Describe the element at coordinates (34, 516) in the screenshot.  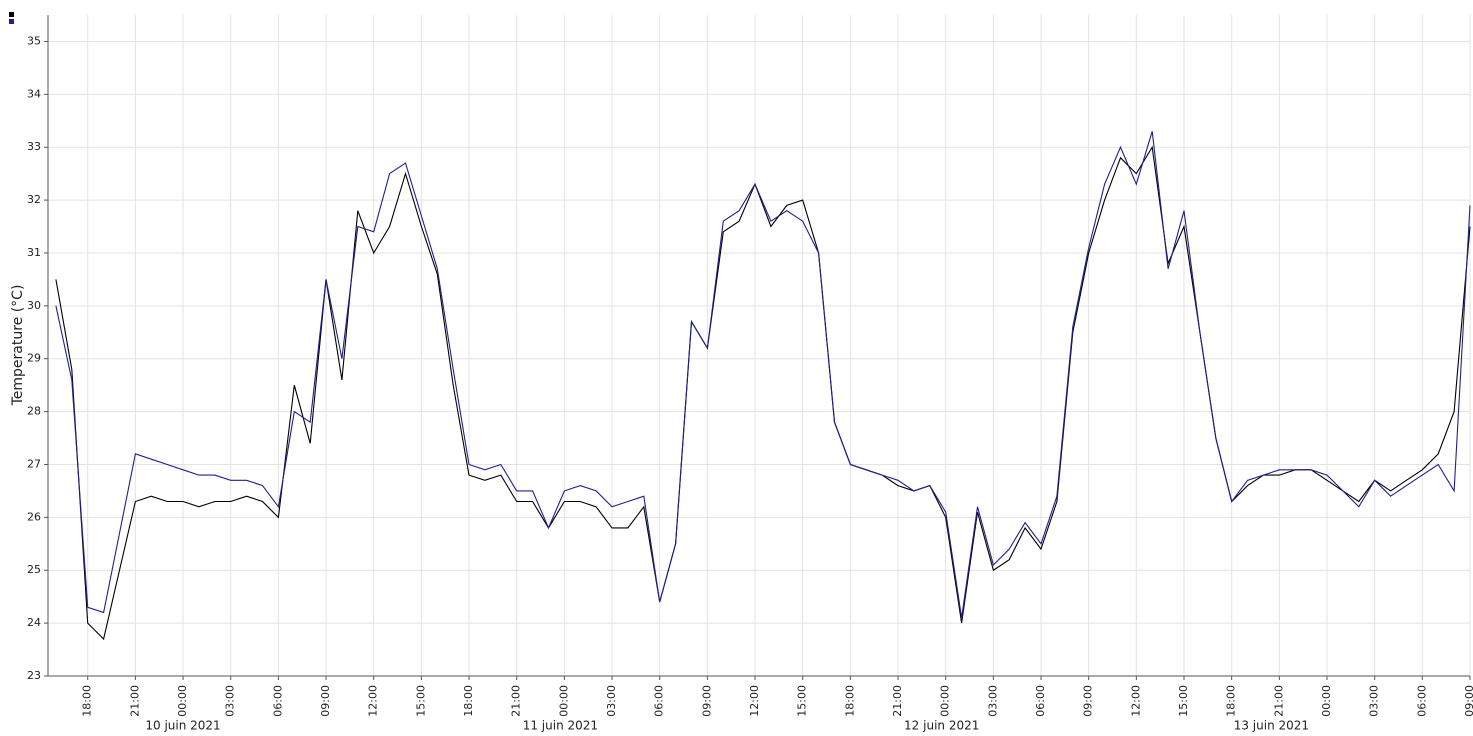
I see `y-tick-label: 26` at that location.